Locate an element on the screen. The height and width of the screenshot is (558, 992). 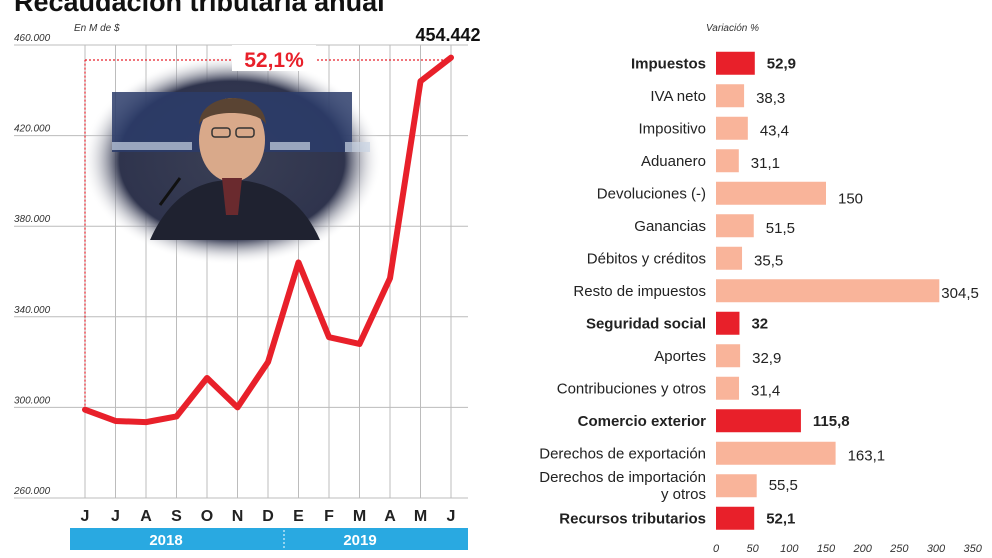
value-label: 35,5 is located at coordinates (768, 260).